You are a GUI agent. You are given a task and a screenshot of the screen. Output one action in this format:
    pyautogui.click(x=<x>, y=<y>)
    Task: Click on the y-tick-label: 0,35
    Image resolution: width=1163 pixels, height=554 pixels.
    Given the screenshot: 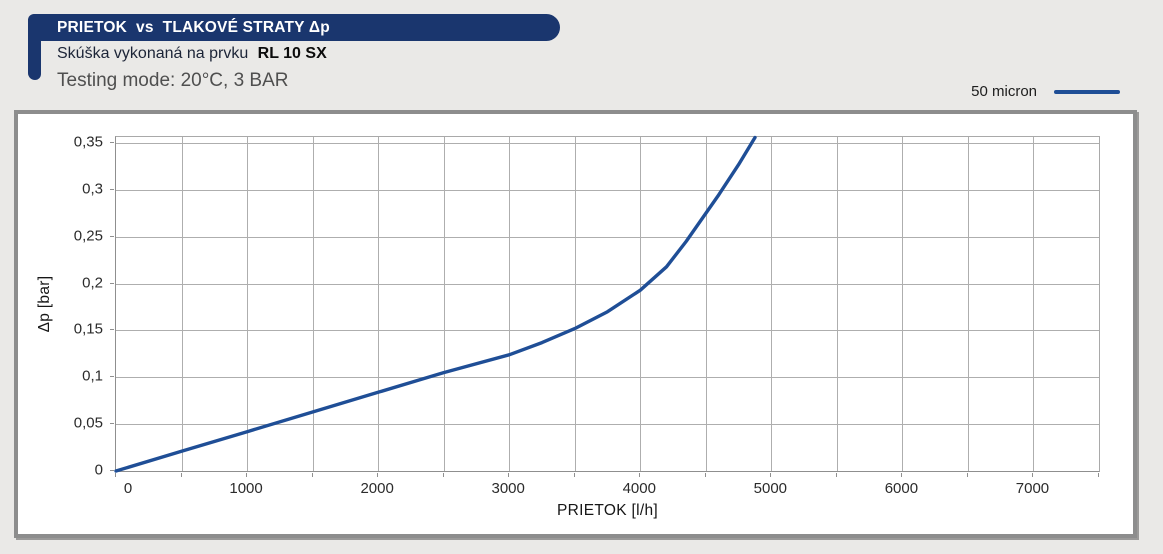 What is the action you would take?
    pyautogui.click(x=88, y=142)
    